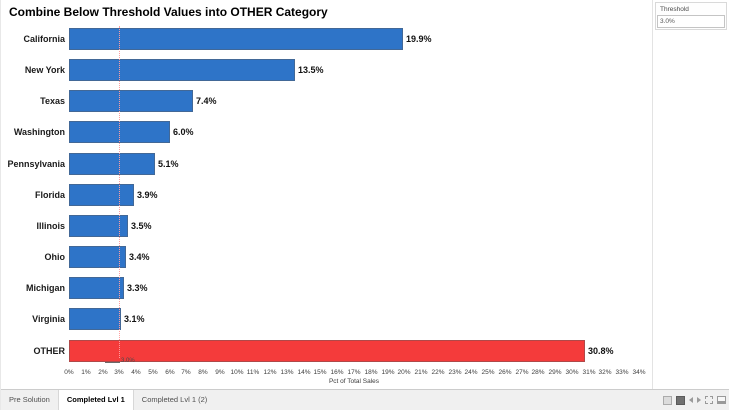  What do you see at coordinates (168, 164) in the screenshot?
I see `value-label: 5.1%` at bounding box center [168, 164].